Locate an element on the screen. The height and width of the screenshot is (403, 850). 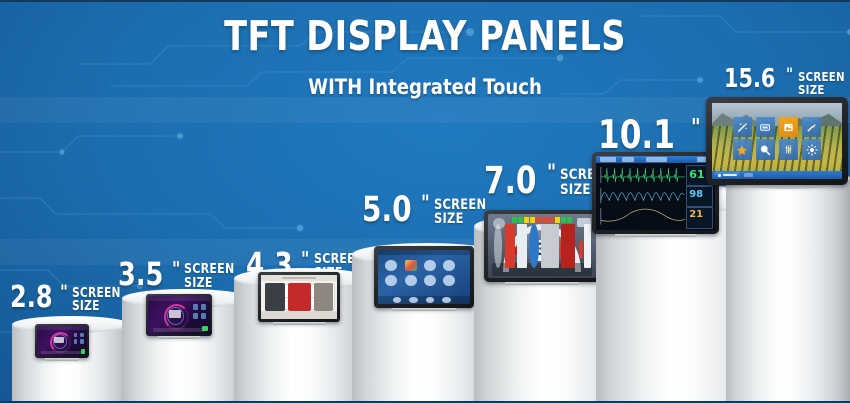
size-words-3-5: SCREEN SIZE is located at coordinates (209, 276).